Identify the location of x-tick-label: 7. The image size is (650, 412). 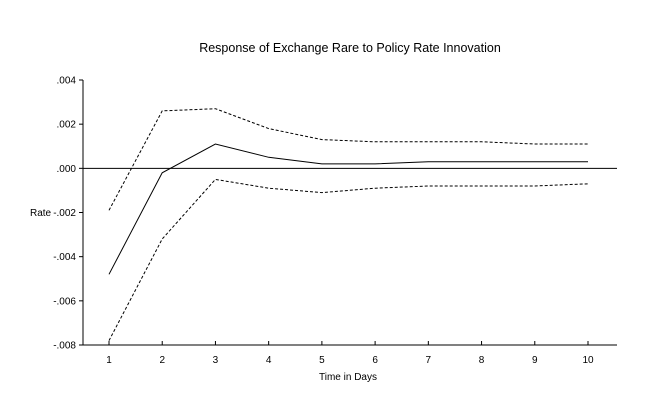
(429, 360).